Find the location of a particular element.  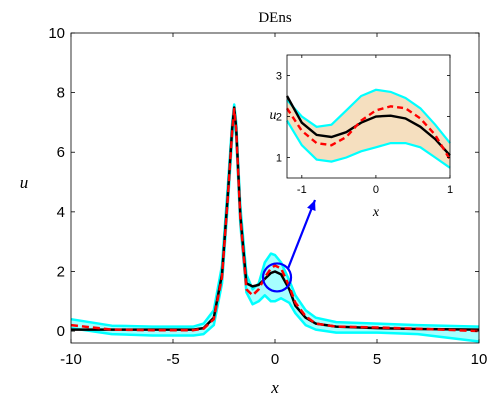

inset-band-upper is located at coordinates (368, 116).